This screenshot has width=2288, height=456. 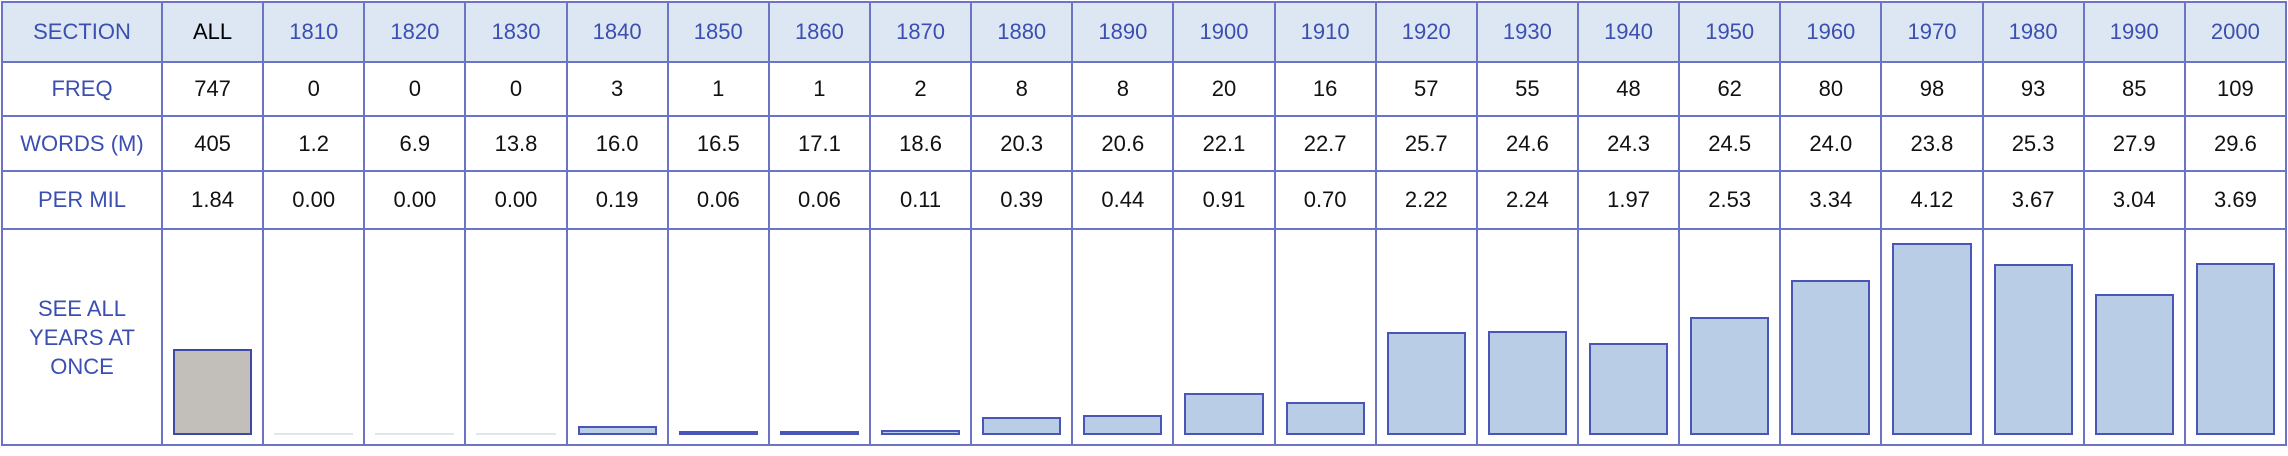 What do you see at coordinates (1426, 143) in the screenshot?
I see `cell: 25.7` at bounding box center [1426, 143].